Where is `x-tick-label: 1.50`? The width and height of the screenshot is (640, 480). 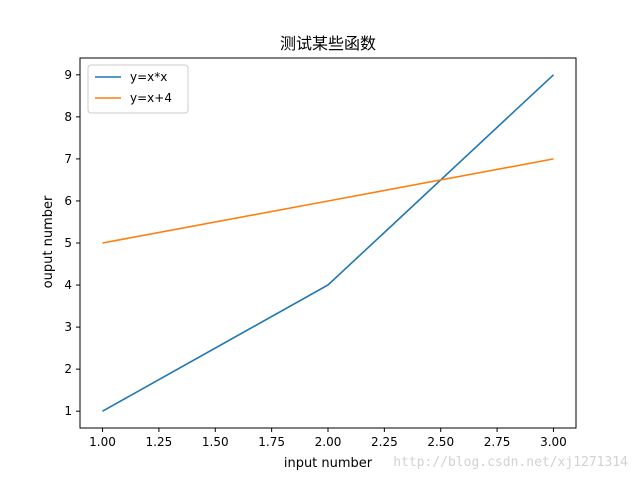
x-tick-label: 1.50 is located at coordinates (215, 442).